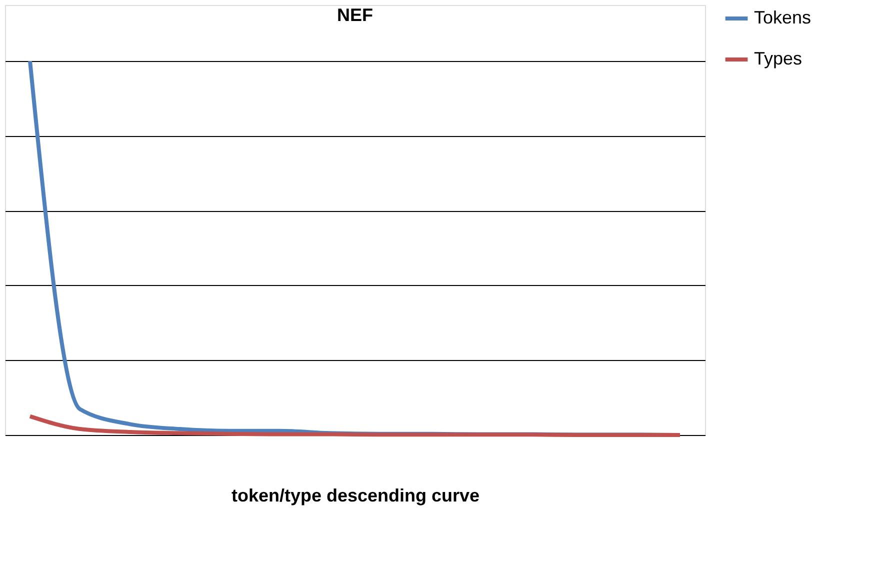 The image size is (895, 564). I want to click on legend-label: Tokens, so click(783, 18).